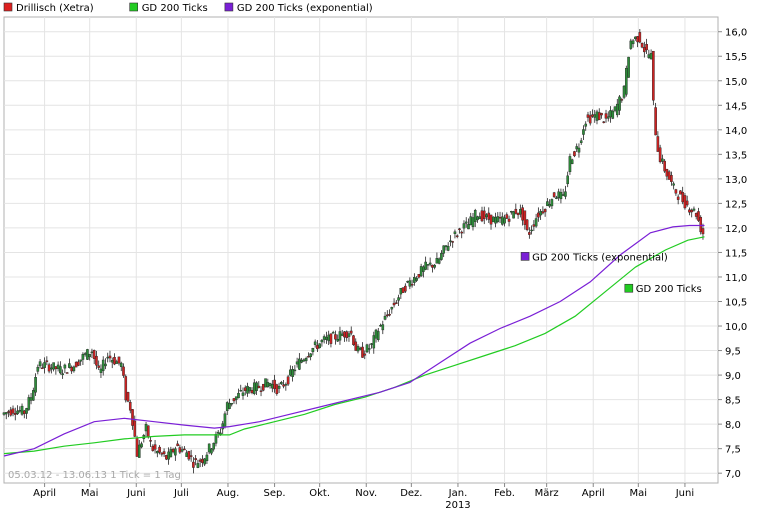  Describe the element at coordinates (733, 401) in the screenshot. I see `y-tick-label-15: 8,5` at that location.